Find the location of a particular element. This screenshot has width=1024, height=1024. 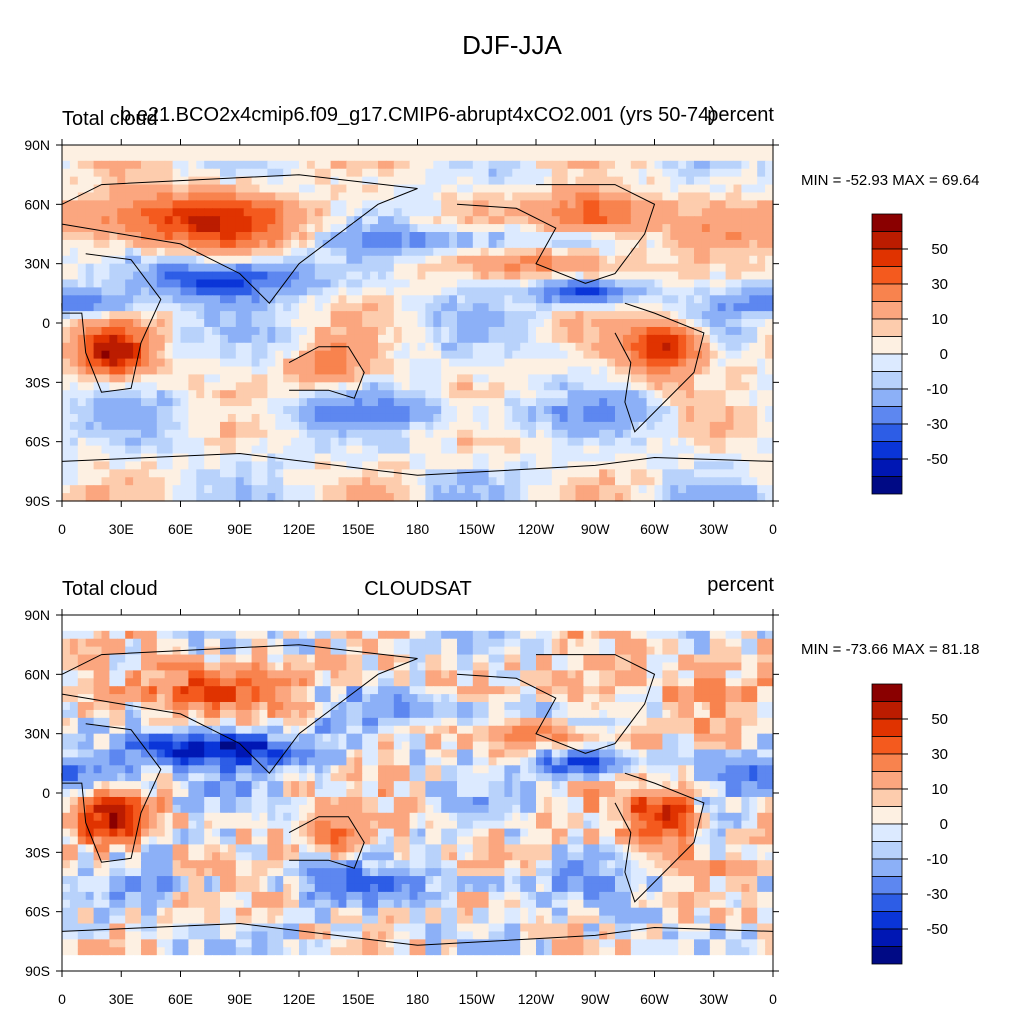

panel1-minmax: MIN = -52.93 MAX = 69.64 is located at coordinates (890, 180).